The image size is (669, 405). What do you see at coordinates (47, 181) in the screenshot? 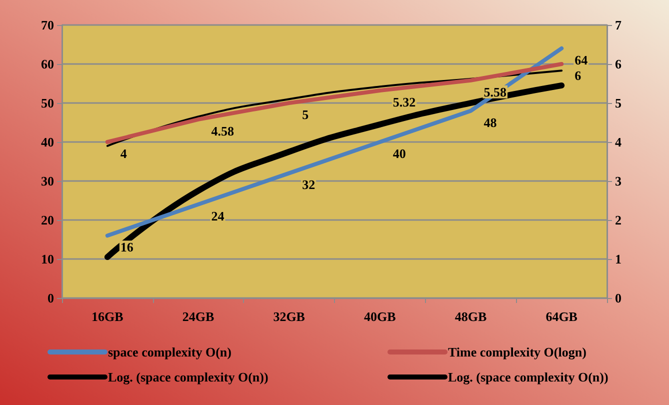
I see `y-tick-label: 30` at bounding box center [47, 181].